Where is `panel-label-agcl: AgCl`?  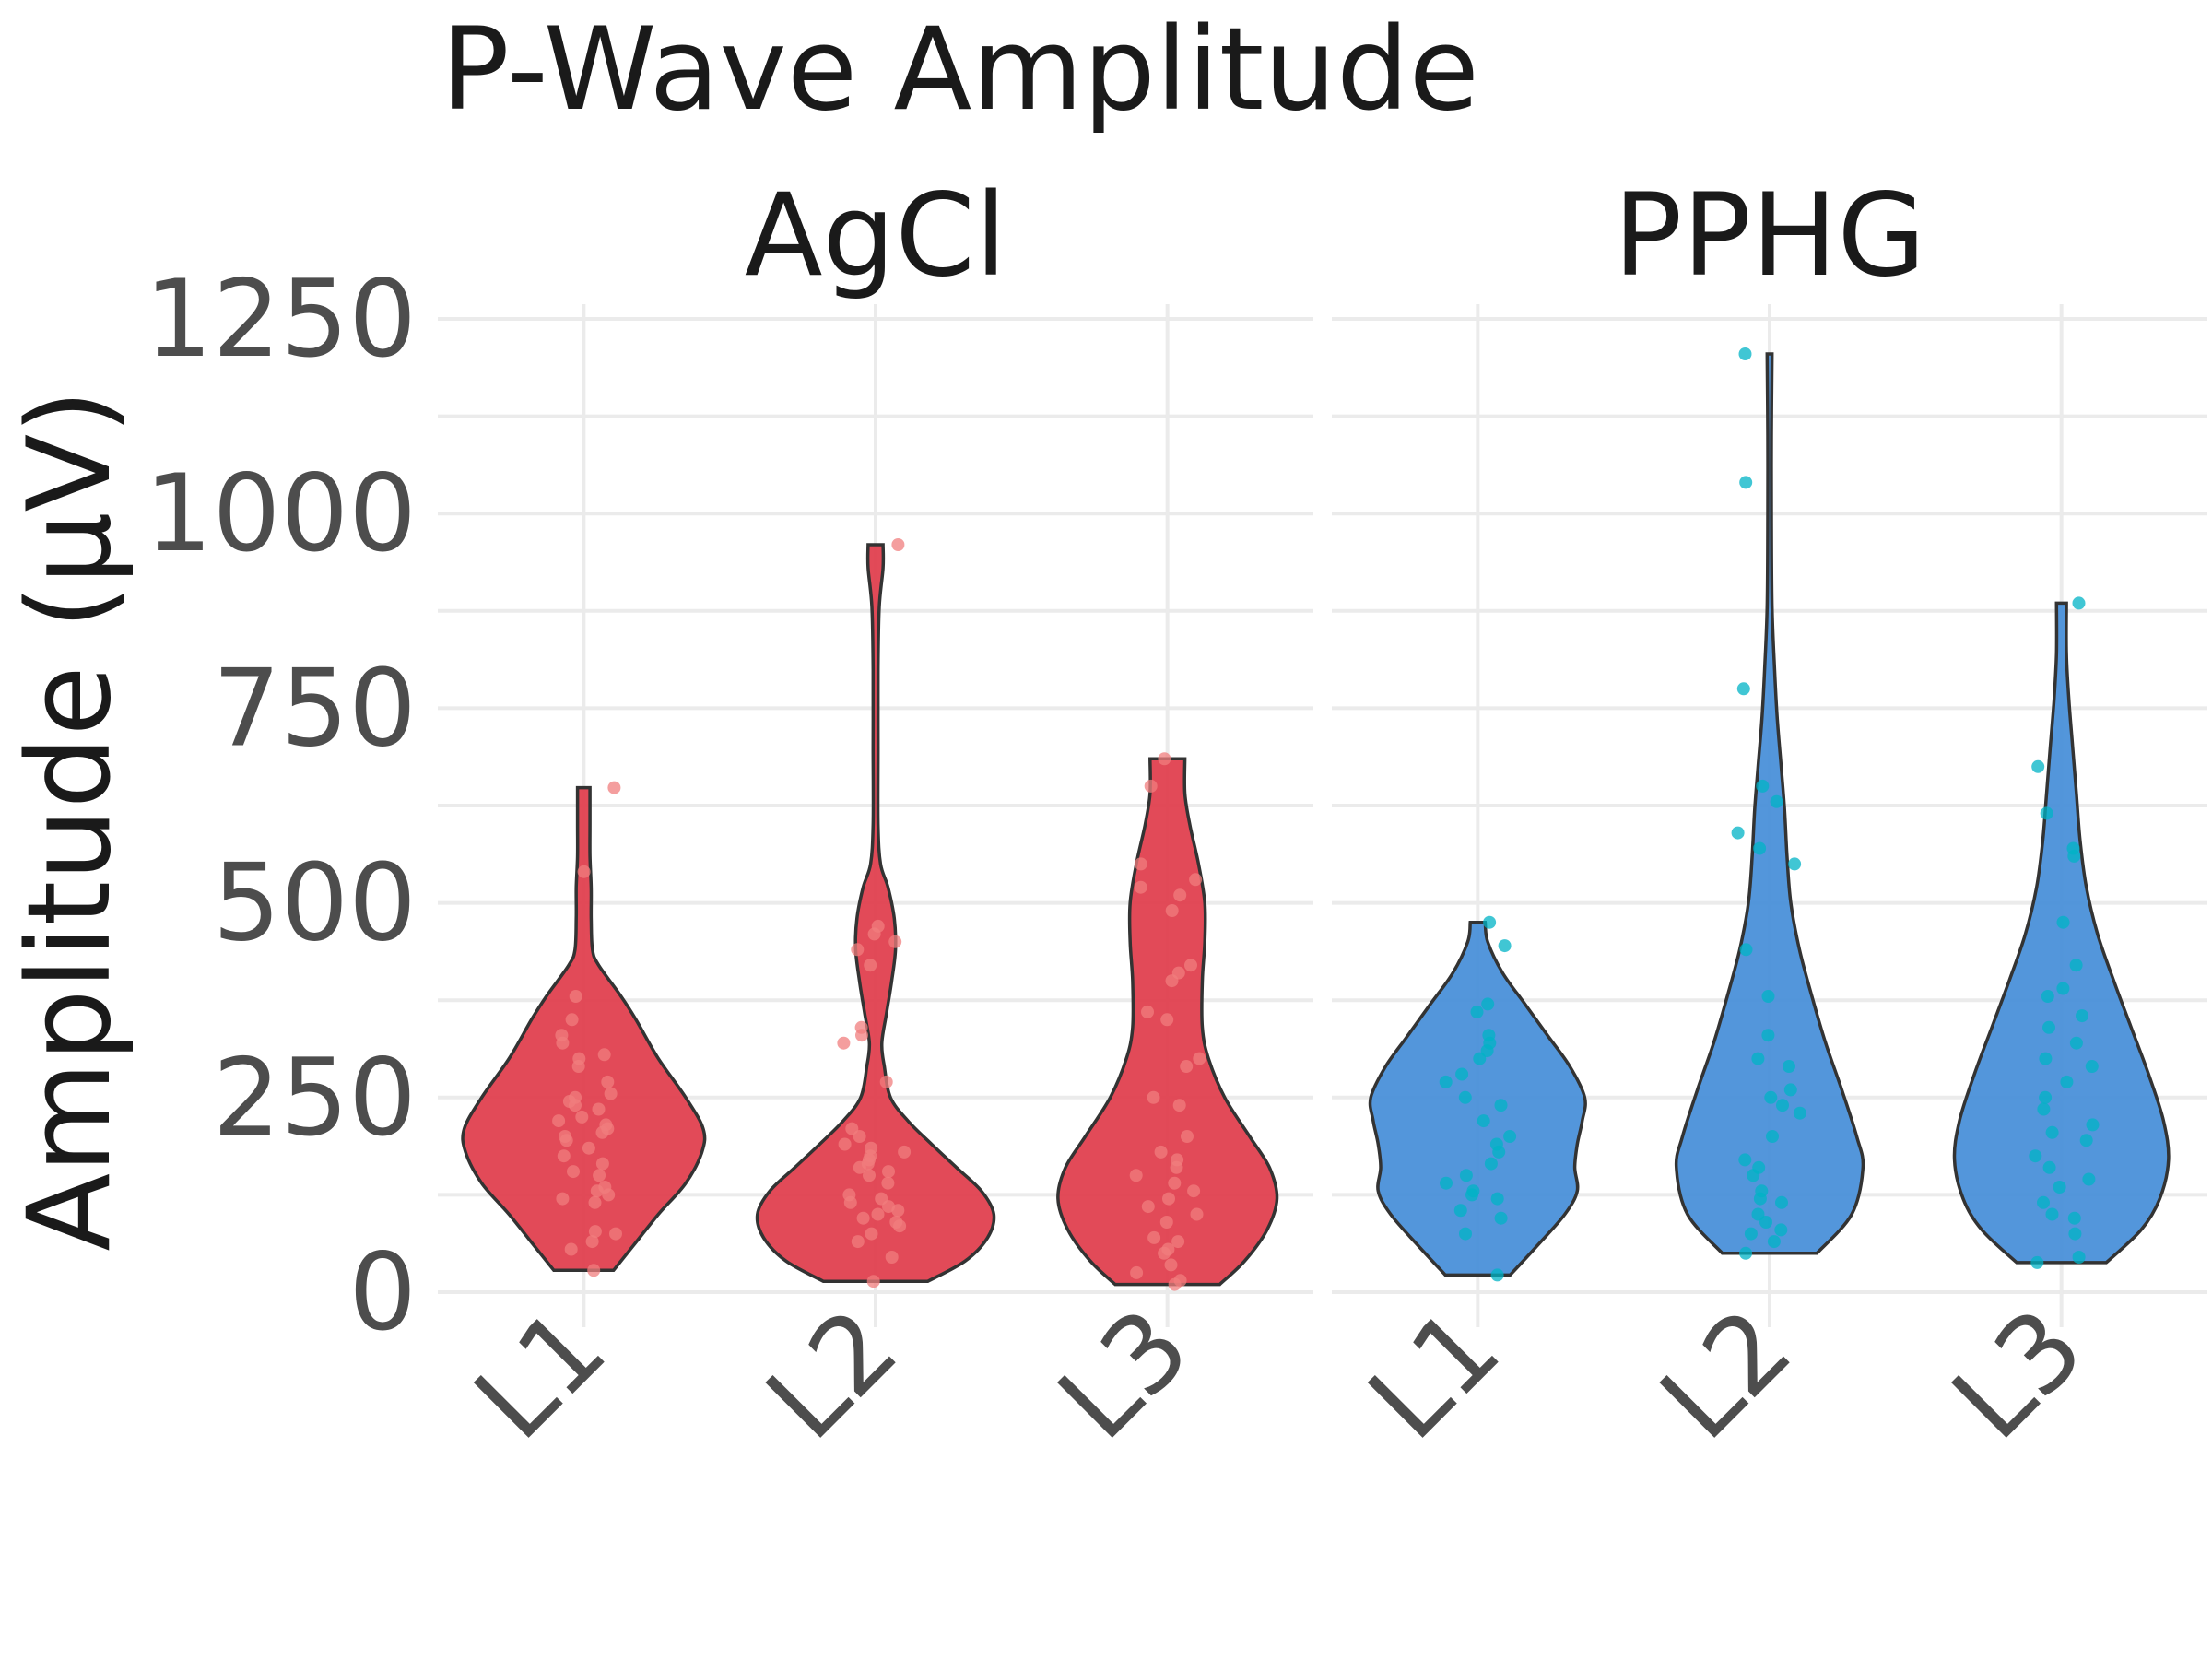
panel-label-agcl: AgCl is located at coordinates (876, 236).